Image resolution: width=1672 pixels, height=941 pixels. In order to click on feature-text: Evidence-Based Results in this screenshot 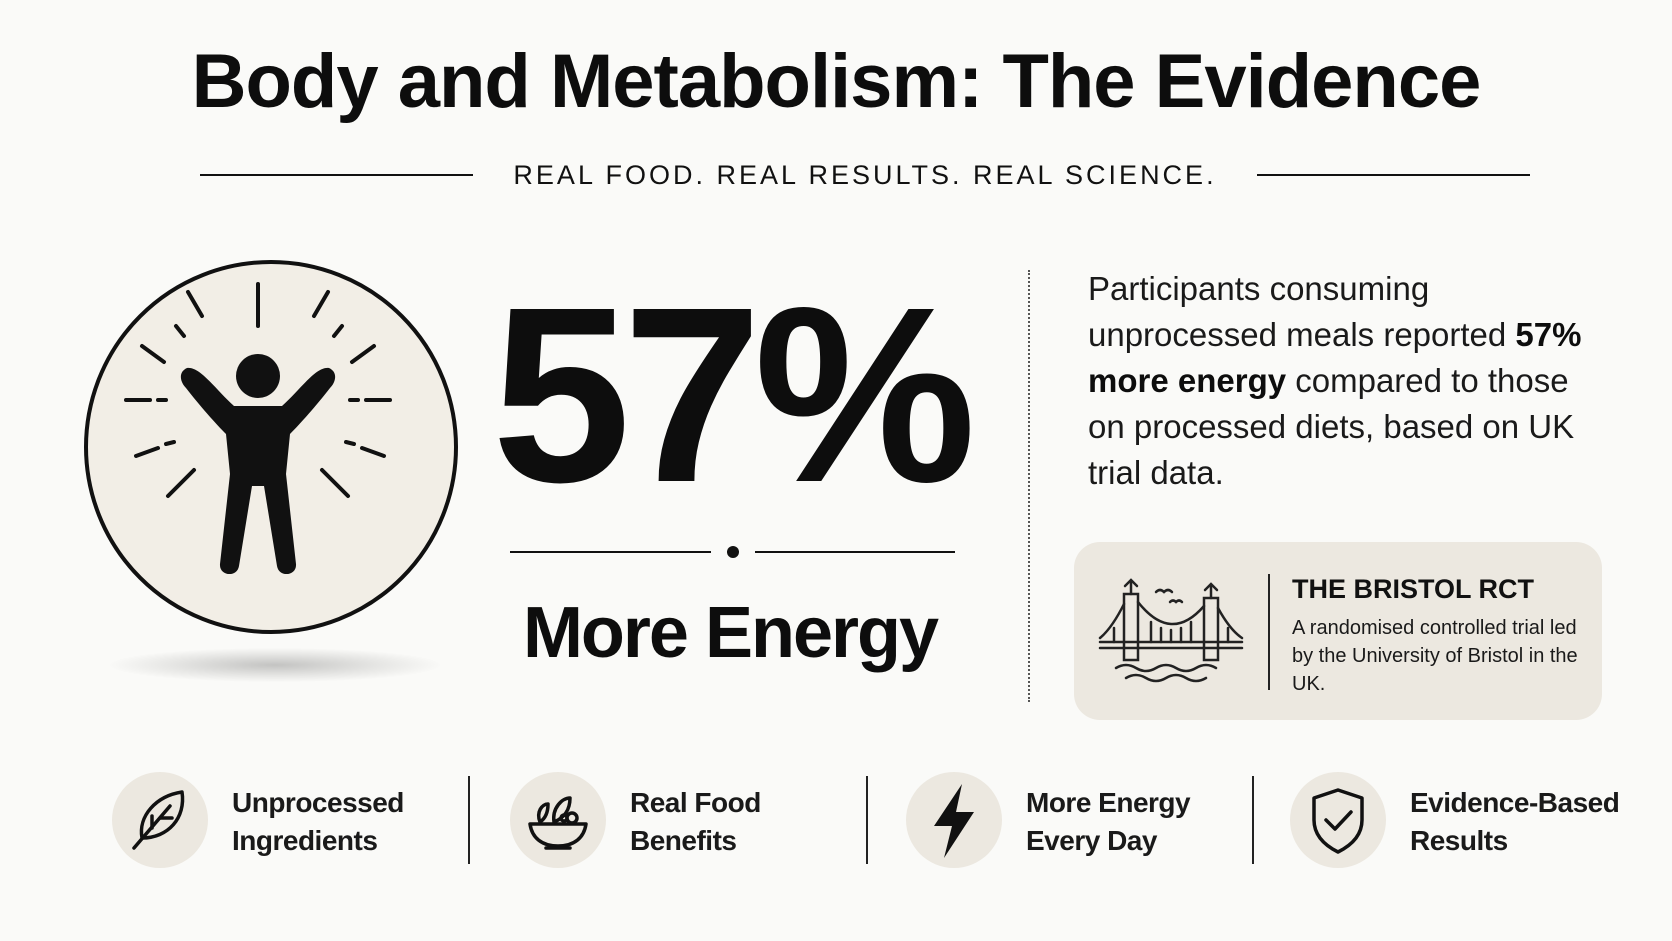, I will do `click(1530, 822)`.